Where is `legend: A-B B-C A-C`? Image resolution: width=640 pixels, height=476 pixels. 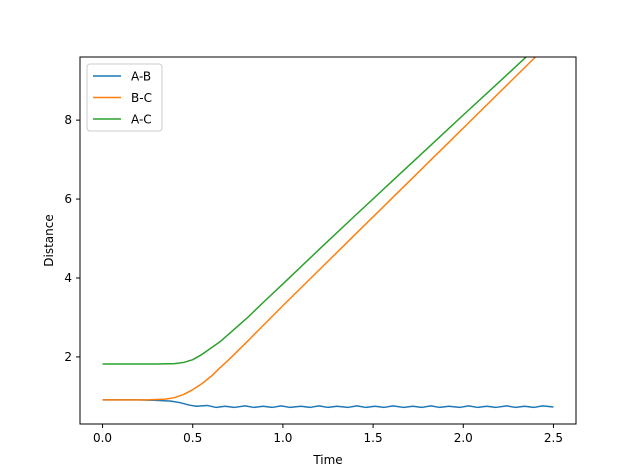 legend: A-B B-C A-C is located at coordinates (124, 97).